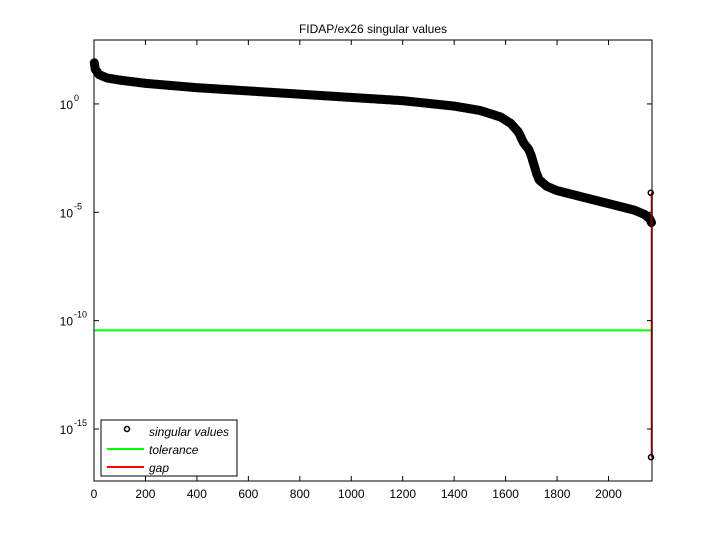  Describe the element at coordinates (78, 206) in the screenshot. I see `y-tick-exponent: -5` at that location.